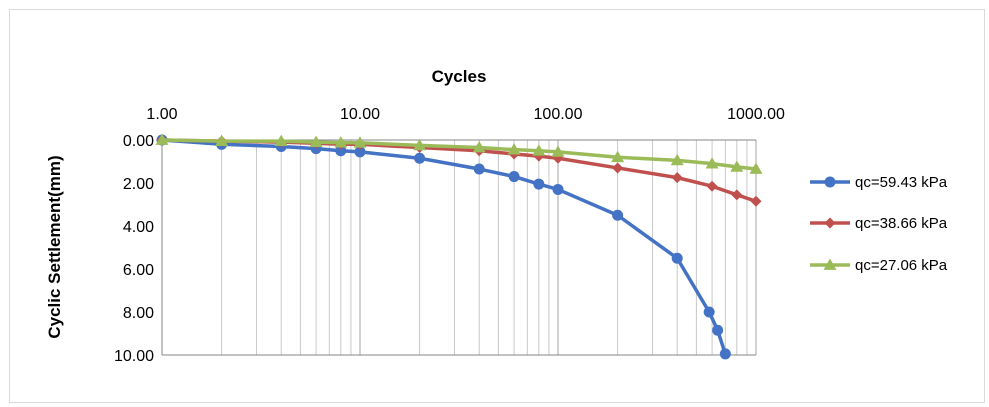 The width and height of the screenshot is (989, 407). What do you see at coordinates (756, 114) in the screenshot?
I see `x-tick-label: 1000.00` at bounding box center [756, 114].